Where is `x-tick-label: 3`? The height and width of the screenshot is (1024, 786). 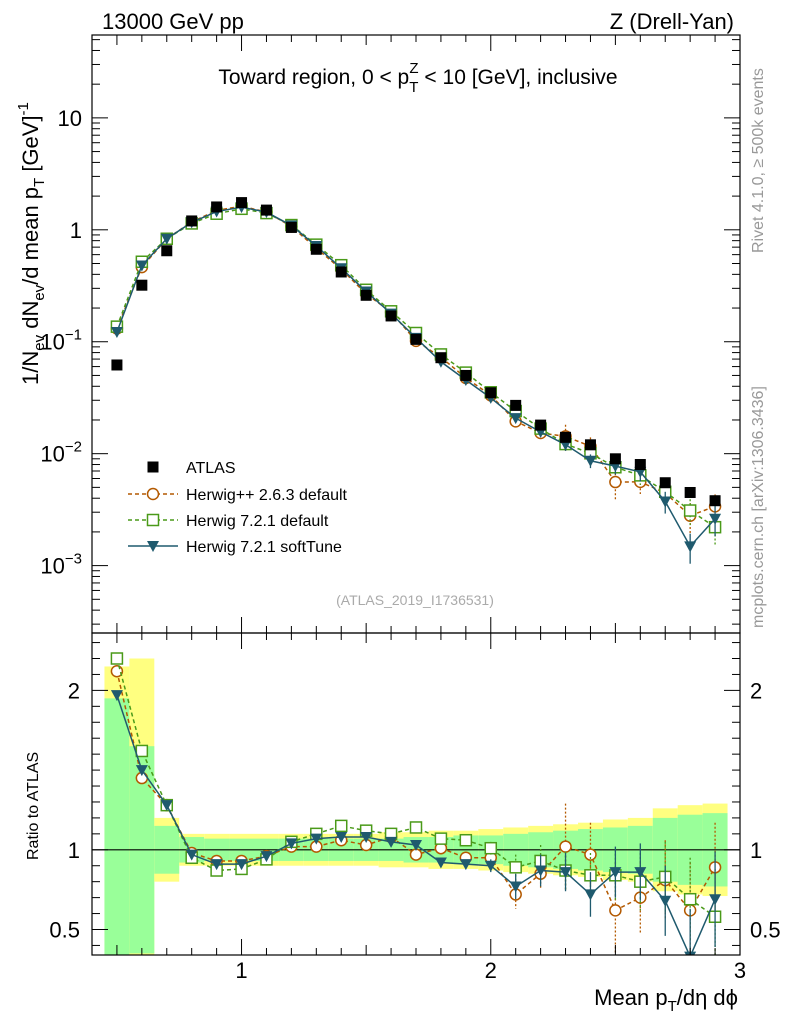
x-tick-label: 3 is located at coordinates (740, 970).